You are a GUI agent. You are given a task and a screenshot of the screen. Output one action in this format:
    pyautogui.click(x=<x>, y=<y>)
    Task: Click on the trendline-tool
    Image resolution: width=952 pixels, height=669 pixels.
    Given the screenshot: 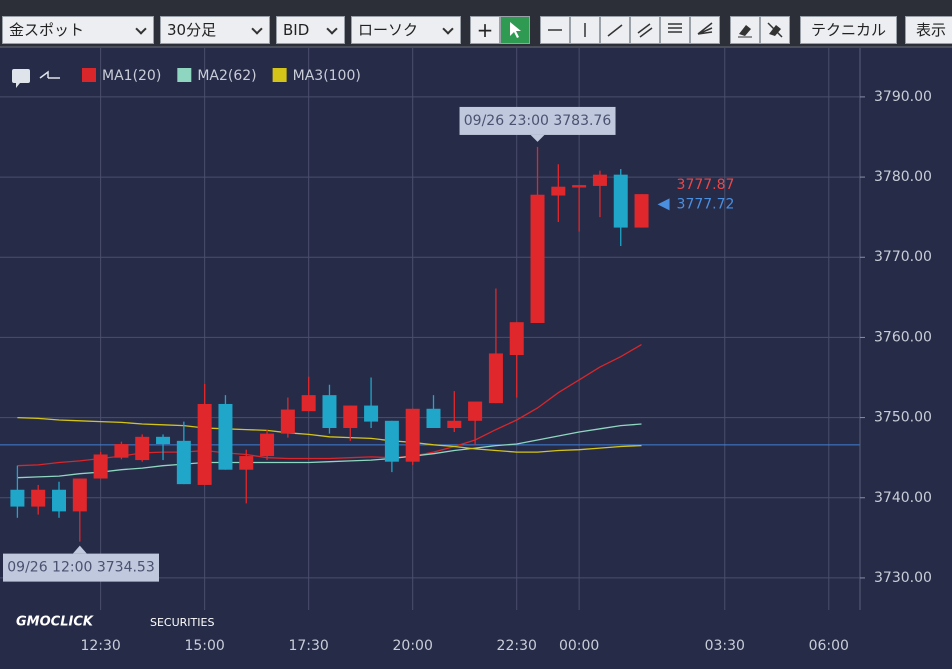 What is the action you would take?
    pyautogui.click(x=615, y=30)
    